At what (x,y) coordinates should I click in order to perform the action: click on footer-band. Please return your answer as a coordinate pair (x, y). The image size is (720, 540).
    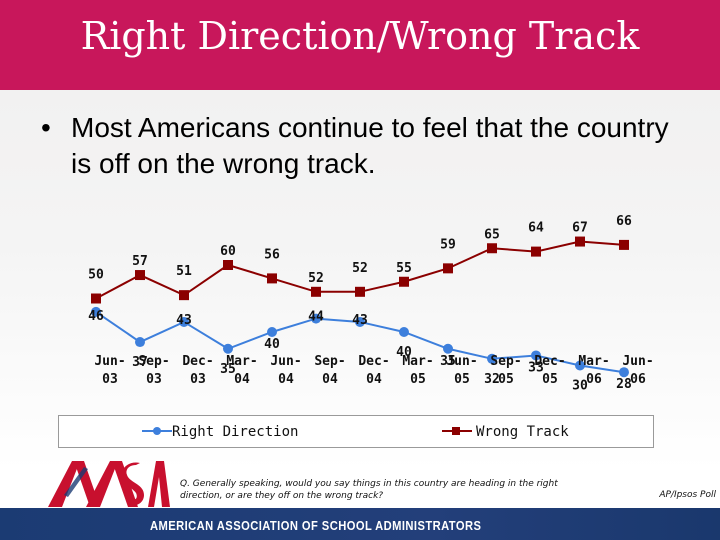
    Looking at the image, I should click on (360, 524).